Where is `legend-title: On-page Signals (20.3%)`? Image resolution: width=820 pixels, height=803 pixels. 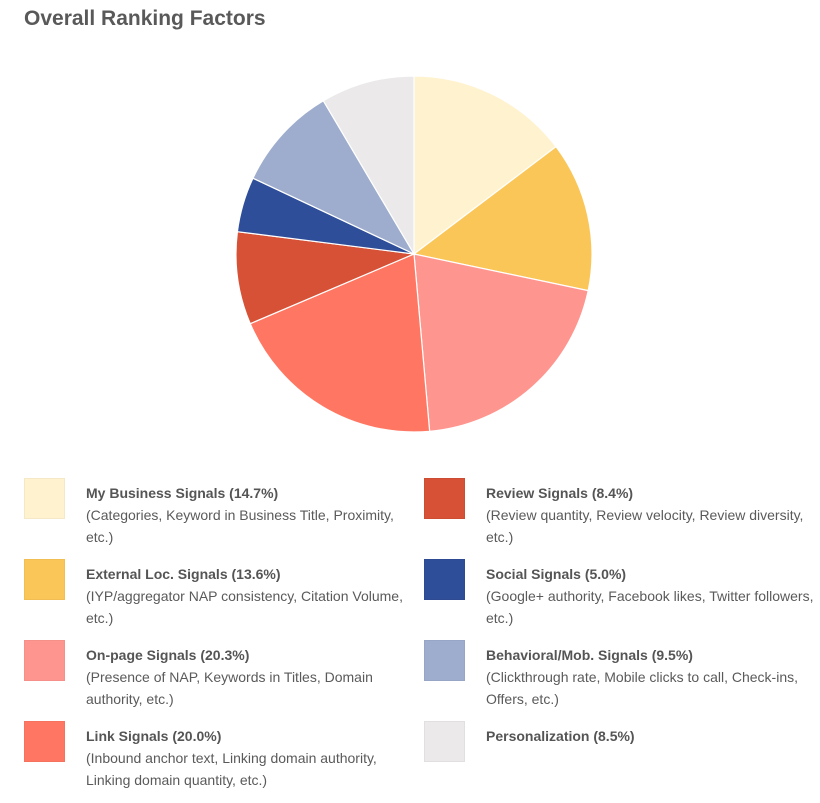 legend-title: On-page Signals (20.3%) is located at coordinates (168, 655).